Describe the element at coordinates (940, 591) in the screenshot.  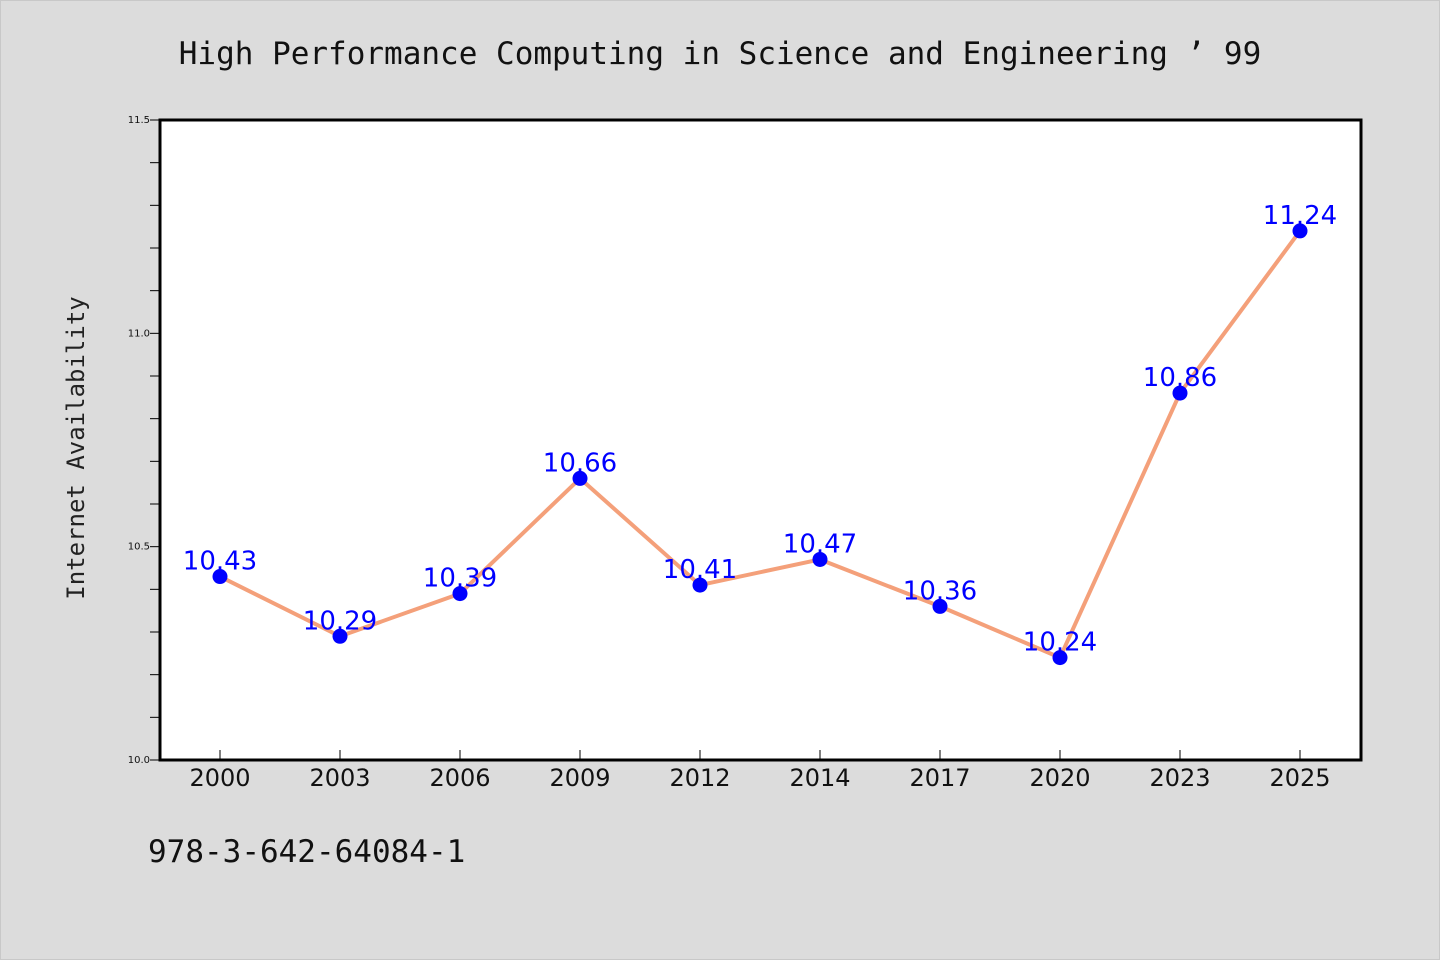
I see `data-label: 10.36` at that location.